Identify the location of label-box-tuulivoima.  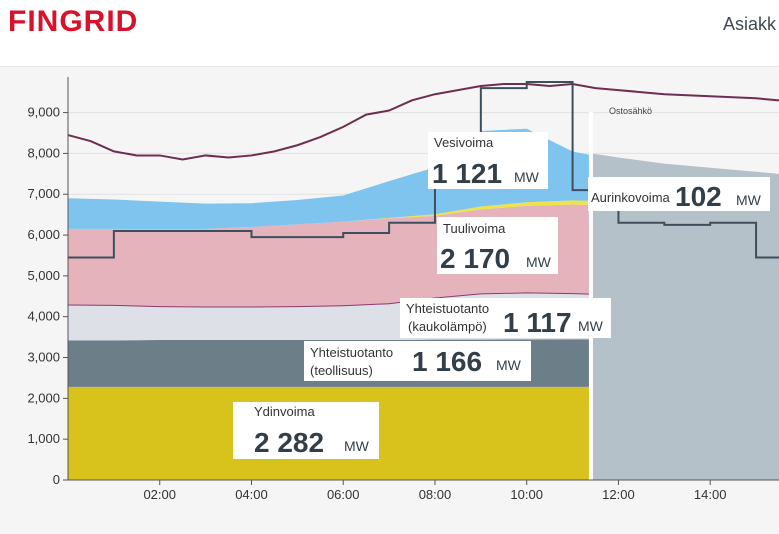
(497, 245).